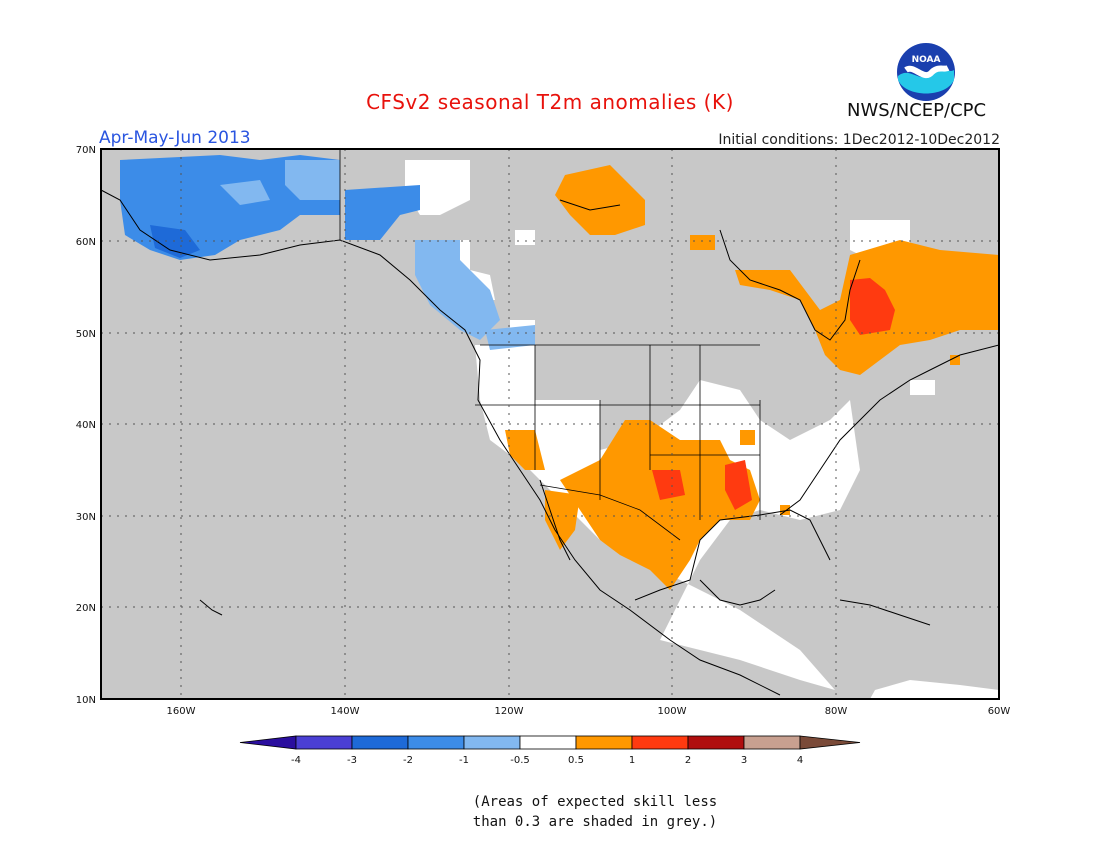  What do you see at coordinates (595, 802) in the screenshot?
I see `skill-note-line: (Areas of expected skill less` at bounding box center [595, 802].